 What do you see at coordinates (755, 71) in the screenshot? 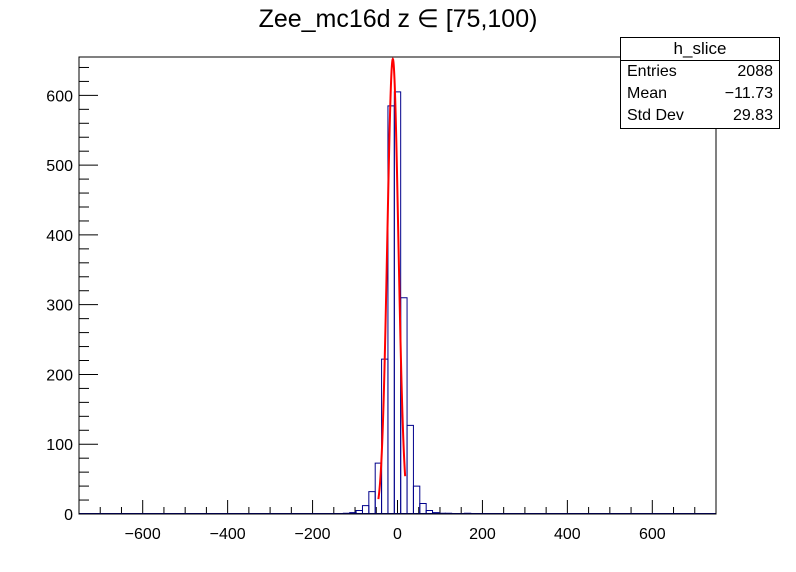
I see `stats-value: 2088` at bounding box center [755, 71].